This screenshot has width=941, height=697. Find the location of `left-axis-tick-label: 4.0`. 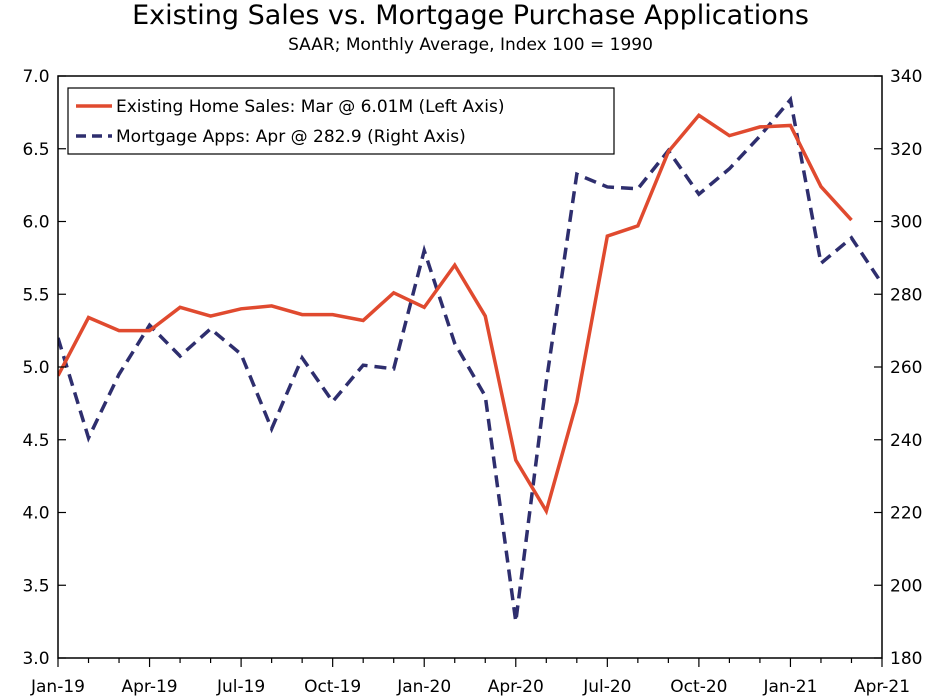

left-axis-tick-label: 4.0 is located at coordinates (35, 514).